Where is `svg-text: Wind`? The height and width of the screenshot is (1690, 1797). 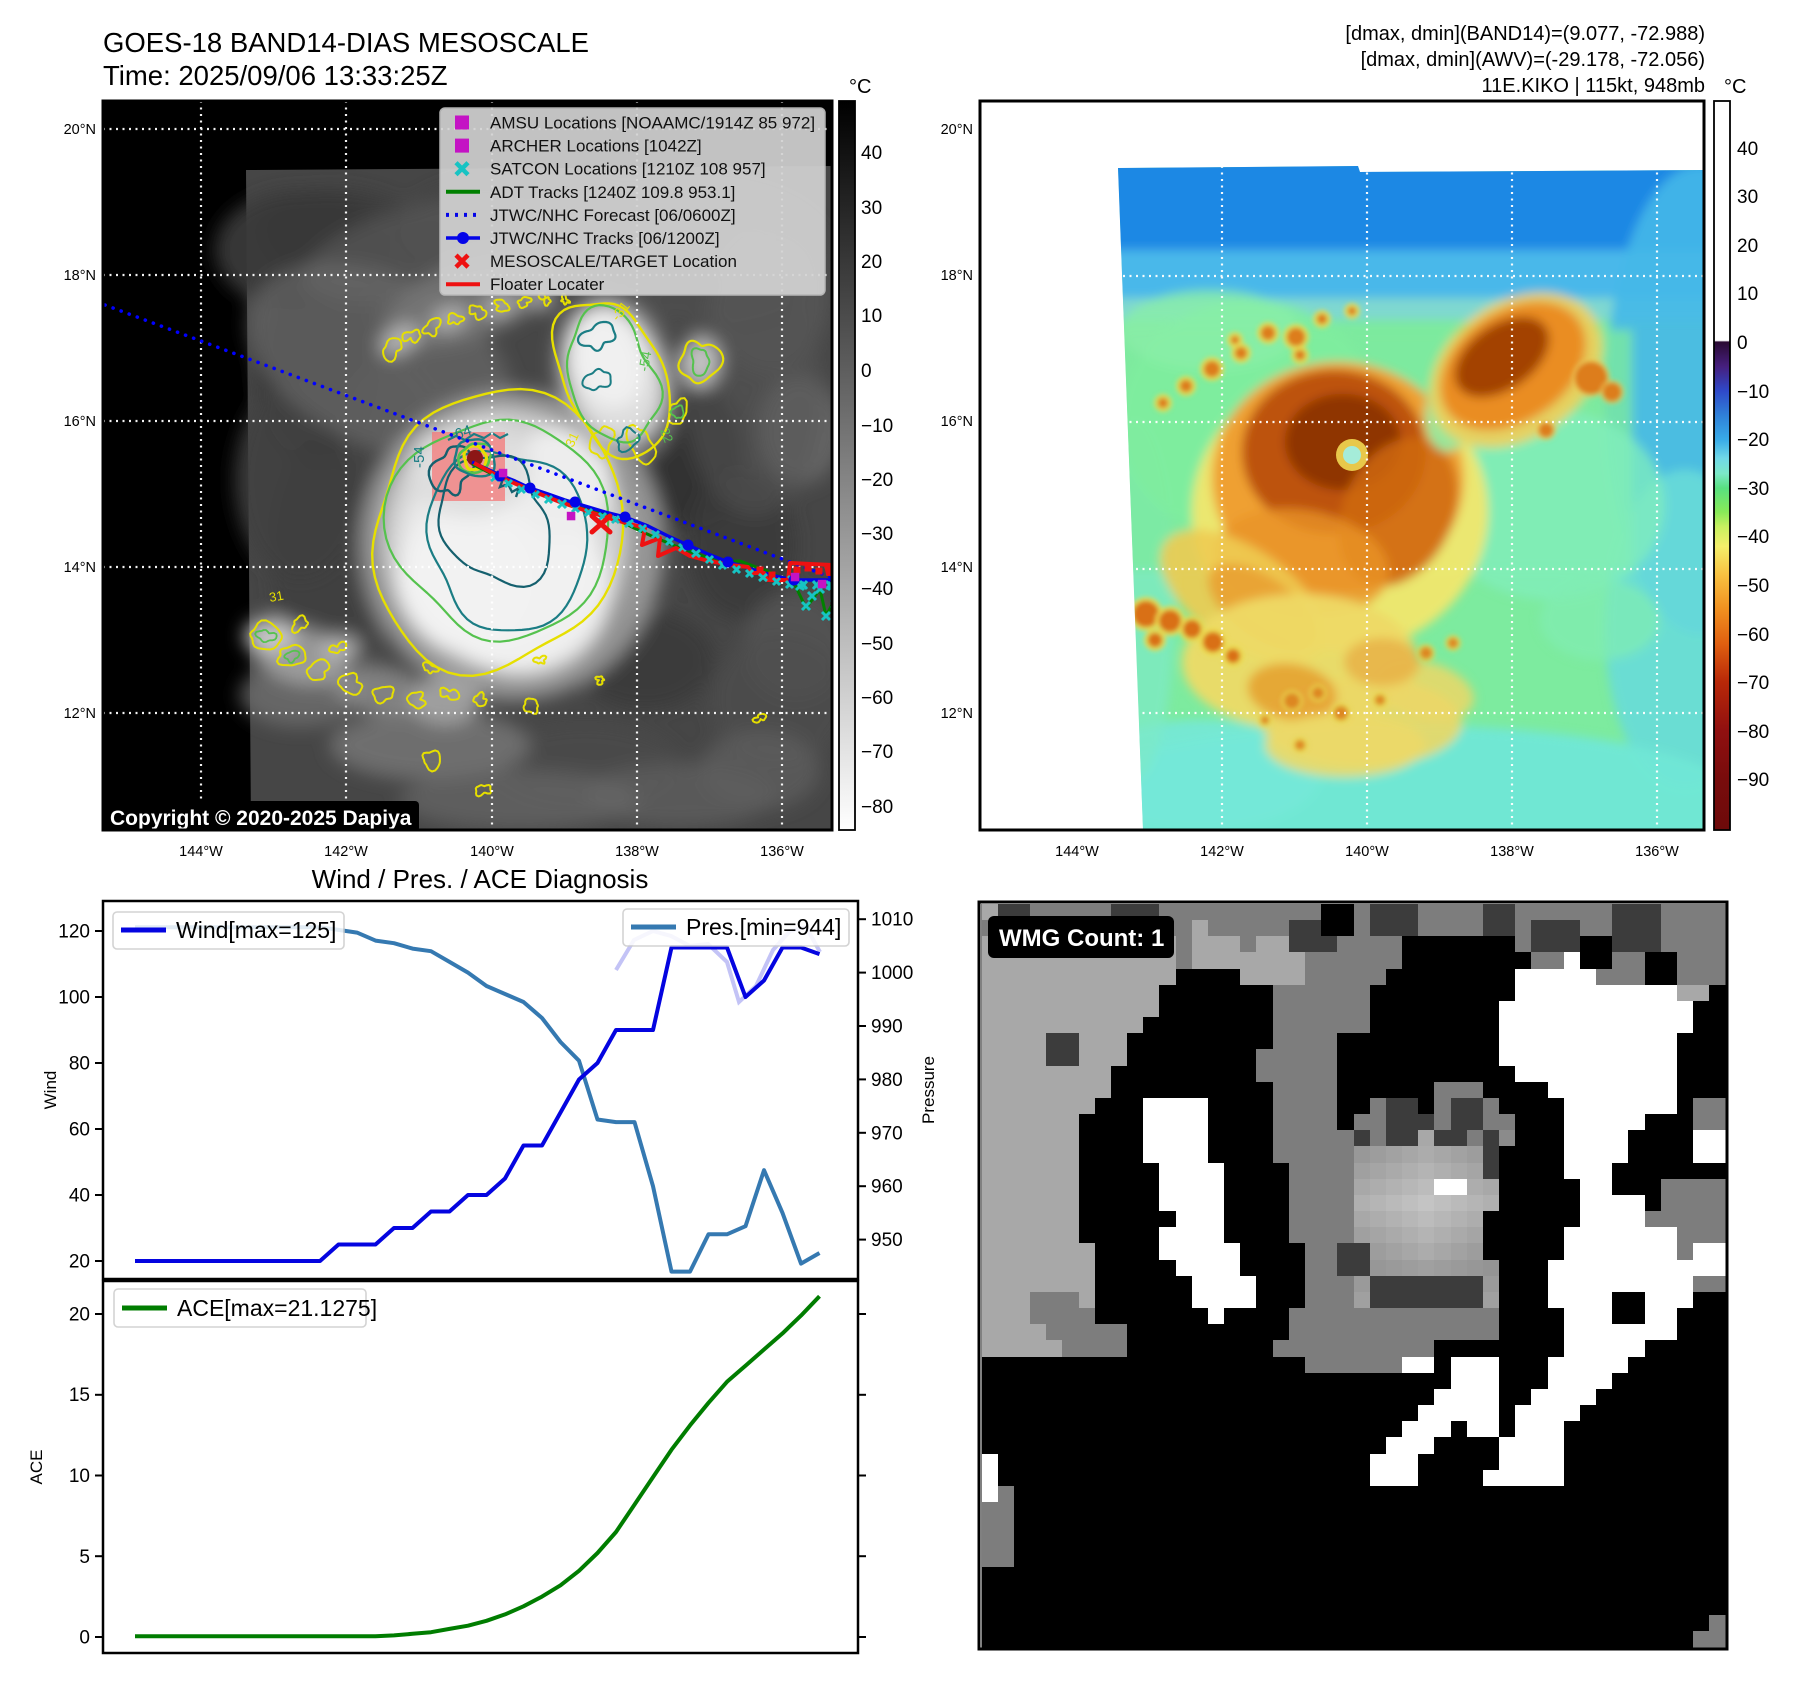
svg-text: Wind is located at coordinates (50, 1090).